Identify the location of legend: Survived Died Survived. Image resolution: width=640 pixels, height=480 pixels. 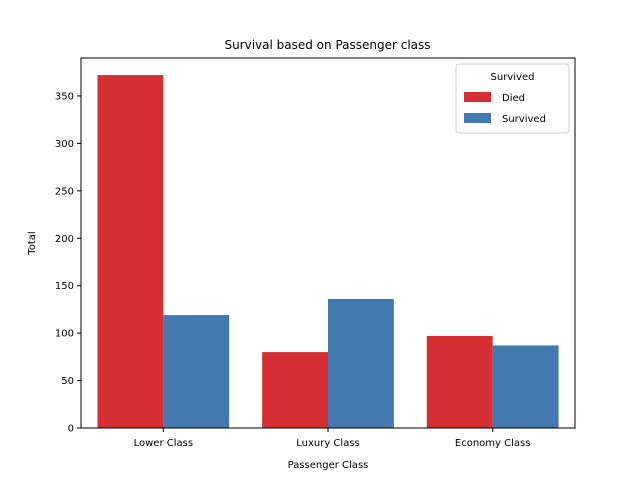
(512, 98).